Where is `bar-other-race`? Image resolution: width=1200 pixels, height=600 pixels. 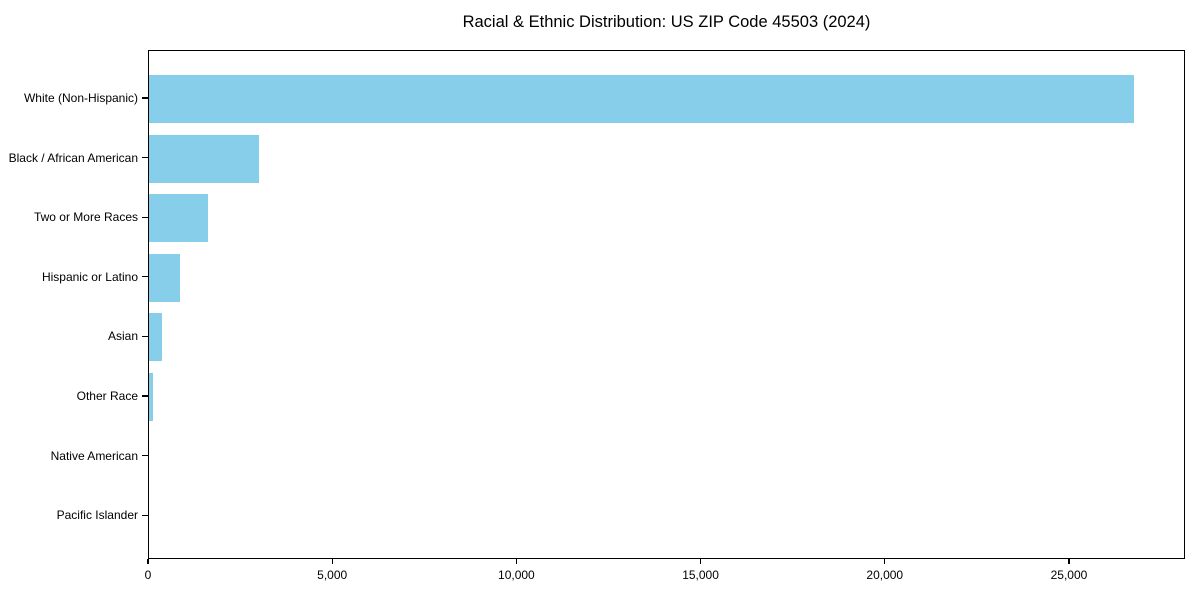 bar-other-race is located at coordinates (151, 397).